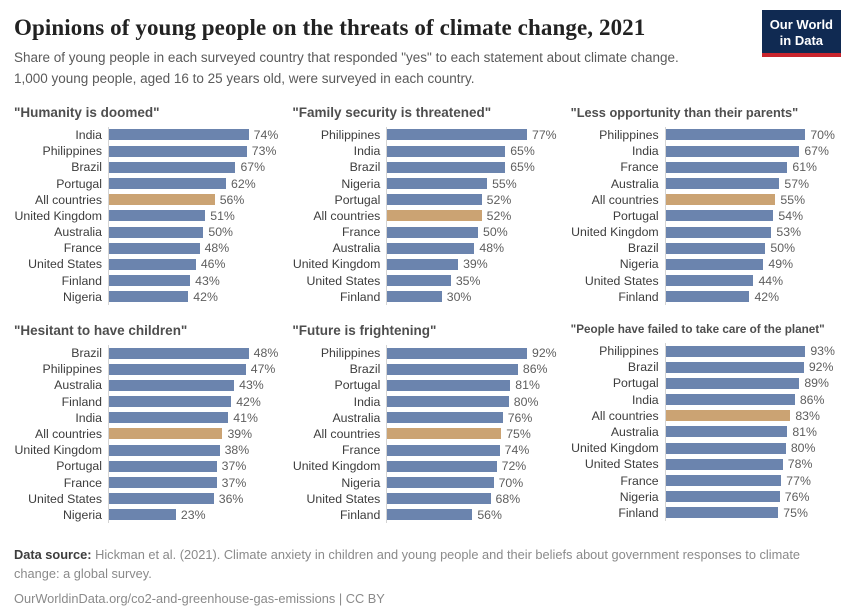  I want to click on value-label: 61%, so click(804, 167).